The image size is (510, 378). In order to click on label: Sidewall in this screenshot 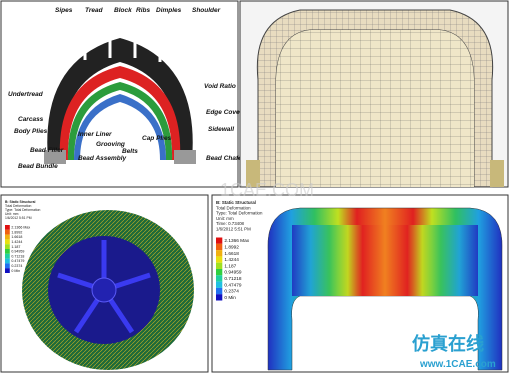, I will do `click(221, 129)`.